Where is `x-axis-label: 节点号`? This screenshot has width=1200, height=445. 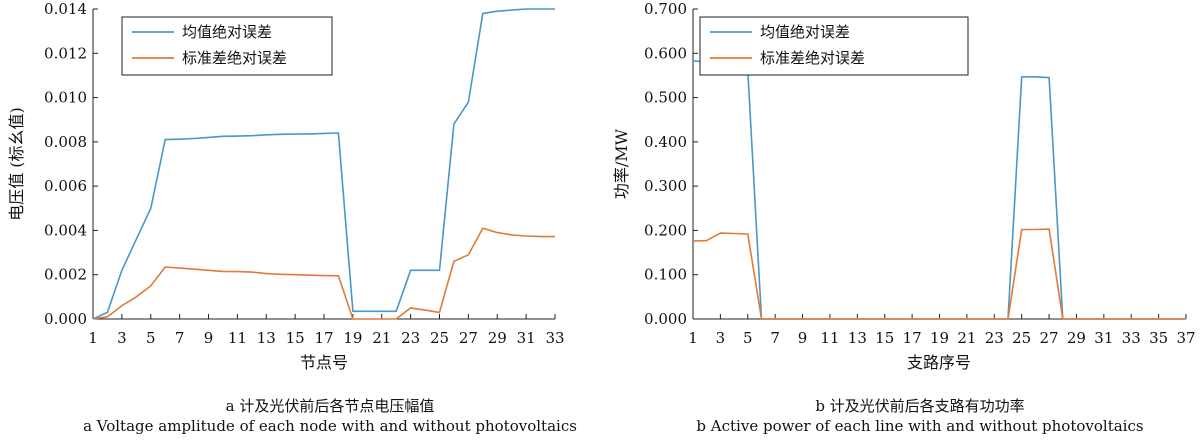 x-axis-label: 节点号 is located at coordinates (324, 362).